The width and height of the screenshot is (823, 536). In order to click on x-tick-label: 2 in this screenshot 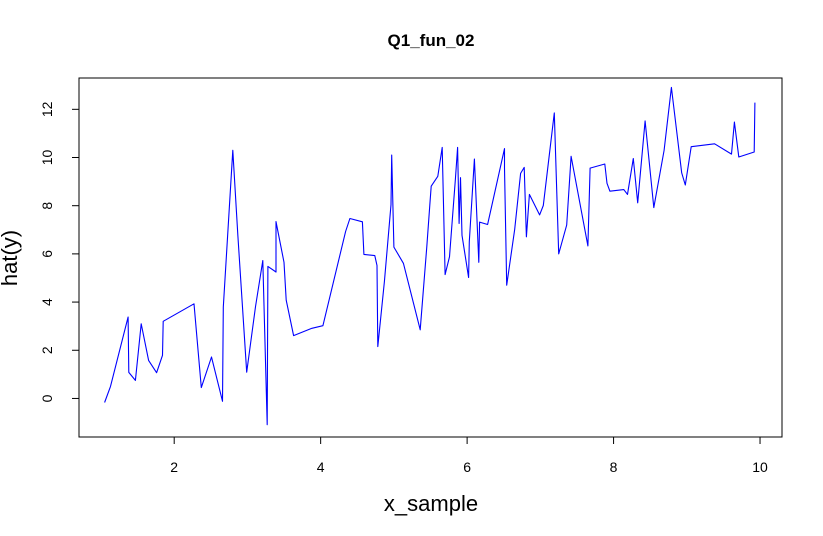, I will do `click(174, 467)`.